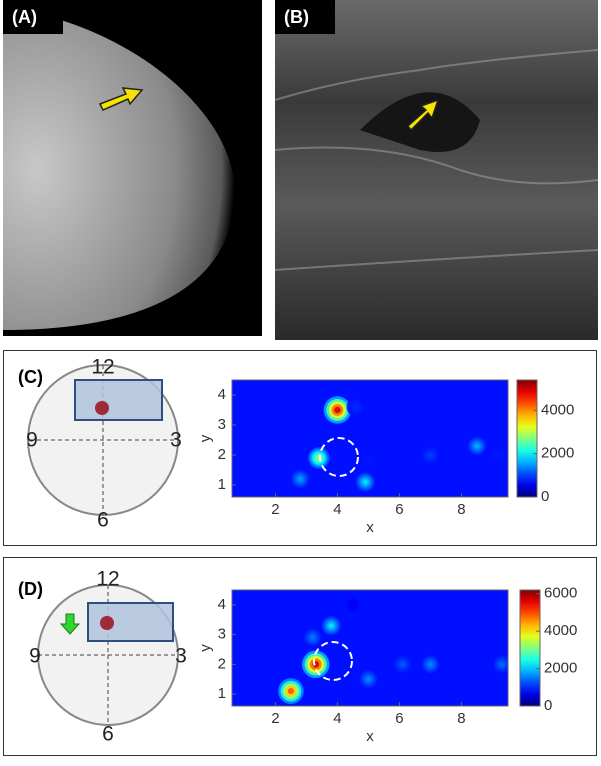  I want to click on panel-label: (B), so click(296, 17).